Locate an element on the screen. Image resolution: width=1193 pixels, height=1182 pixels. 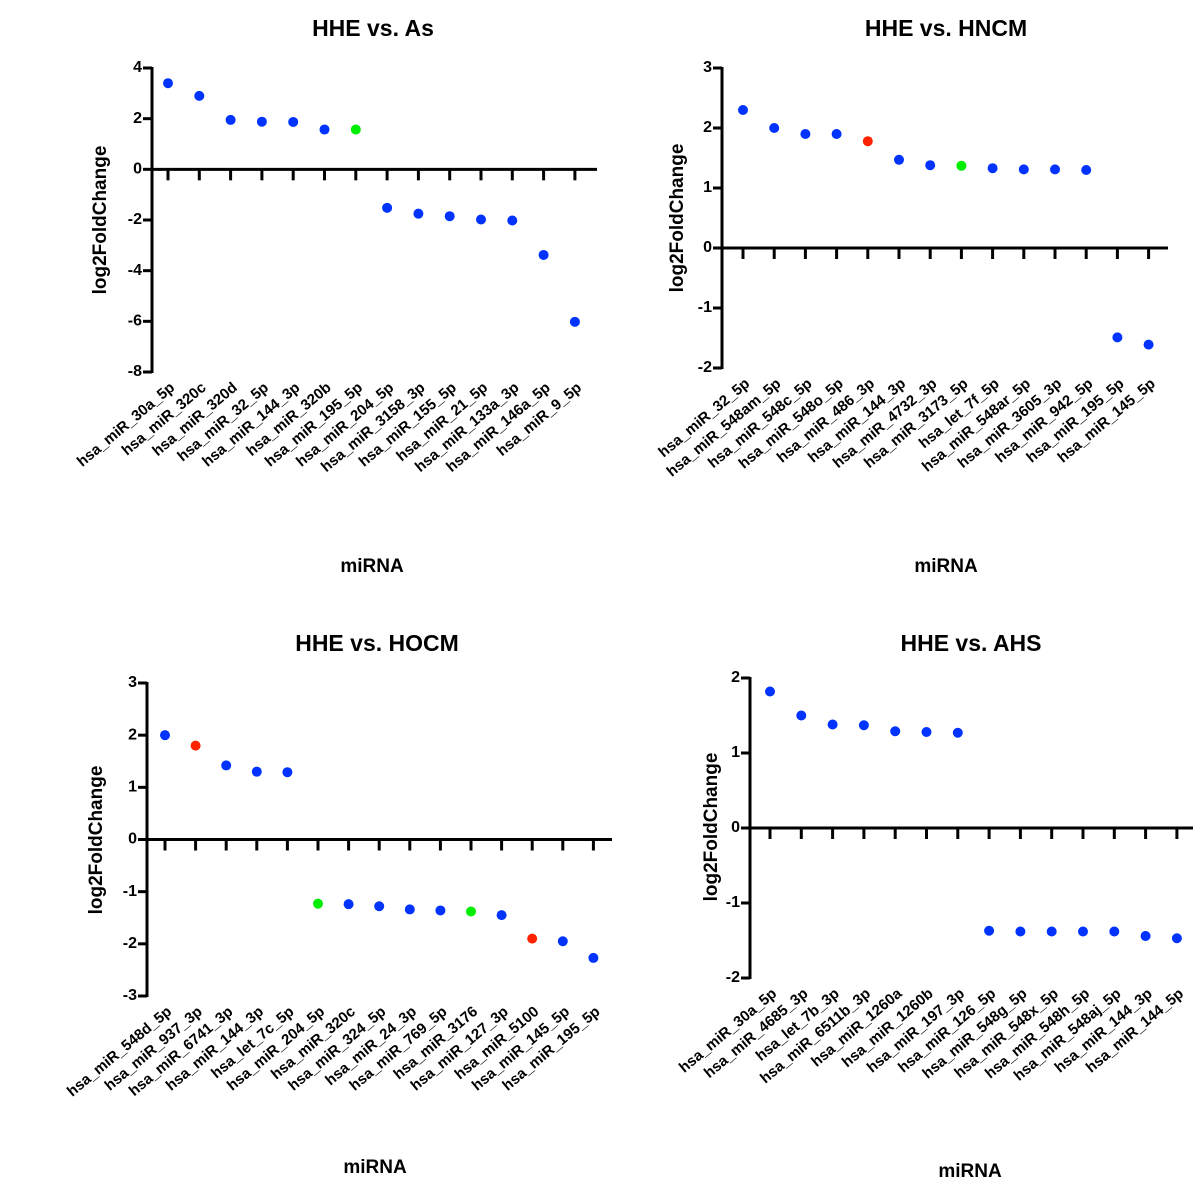
chart-title: HHE vs. As is located at coordinates (373, 28).